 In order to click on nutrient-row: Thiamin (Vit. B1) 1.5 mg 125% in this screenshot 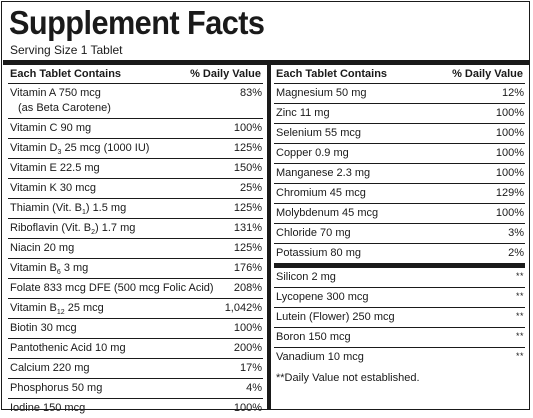, I will do `click(135, 209)`.